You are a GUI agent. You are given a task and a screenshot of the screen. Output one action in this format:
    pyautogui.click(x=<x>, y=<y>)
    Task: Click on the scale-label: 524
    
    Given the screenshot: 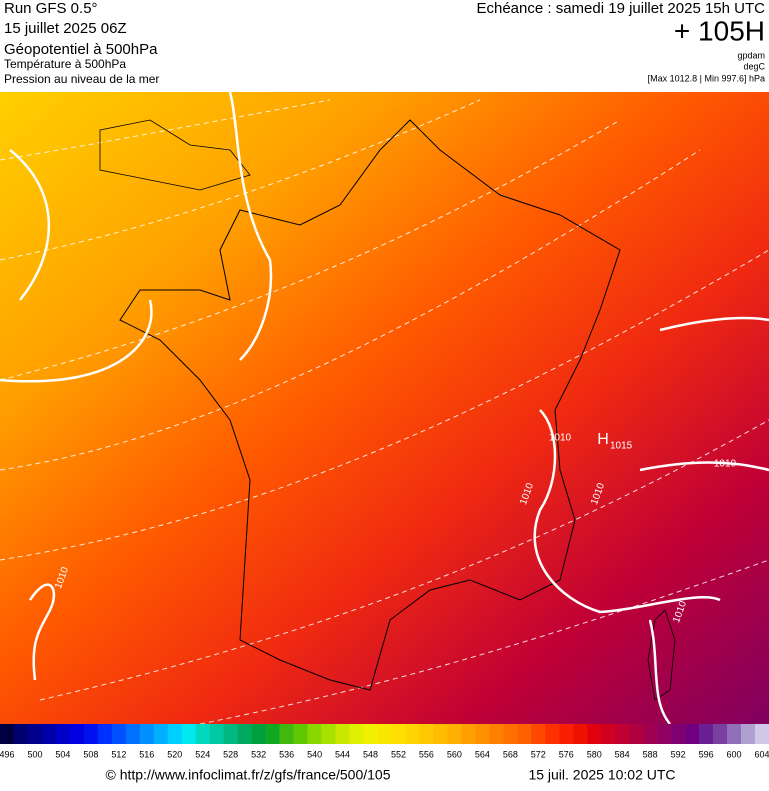 What is the action you would take?
    pyautogui.click(x=202, y=754)
    